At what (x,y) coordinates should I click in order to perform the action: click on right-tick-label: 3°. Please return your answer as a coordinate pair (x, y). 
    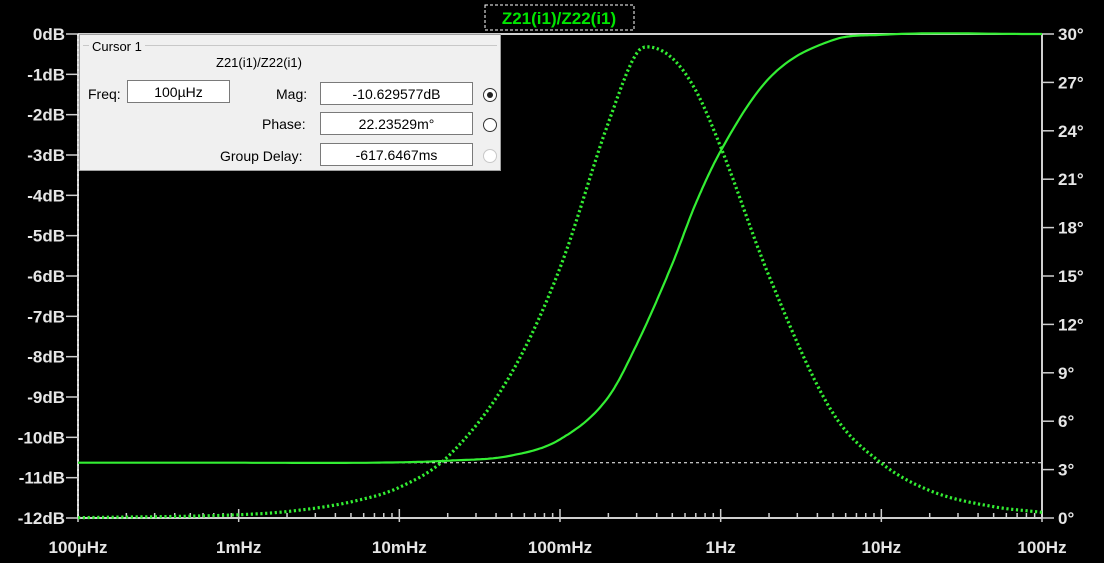
    Looking at the image, I should click on (1066, 470).